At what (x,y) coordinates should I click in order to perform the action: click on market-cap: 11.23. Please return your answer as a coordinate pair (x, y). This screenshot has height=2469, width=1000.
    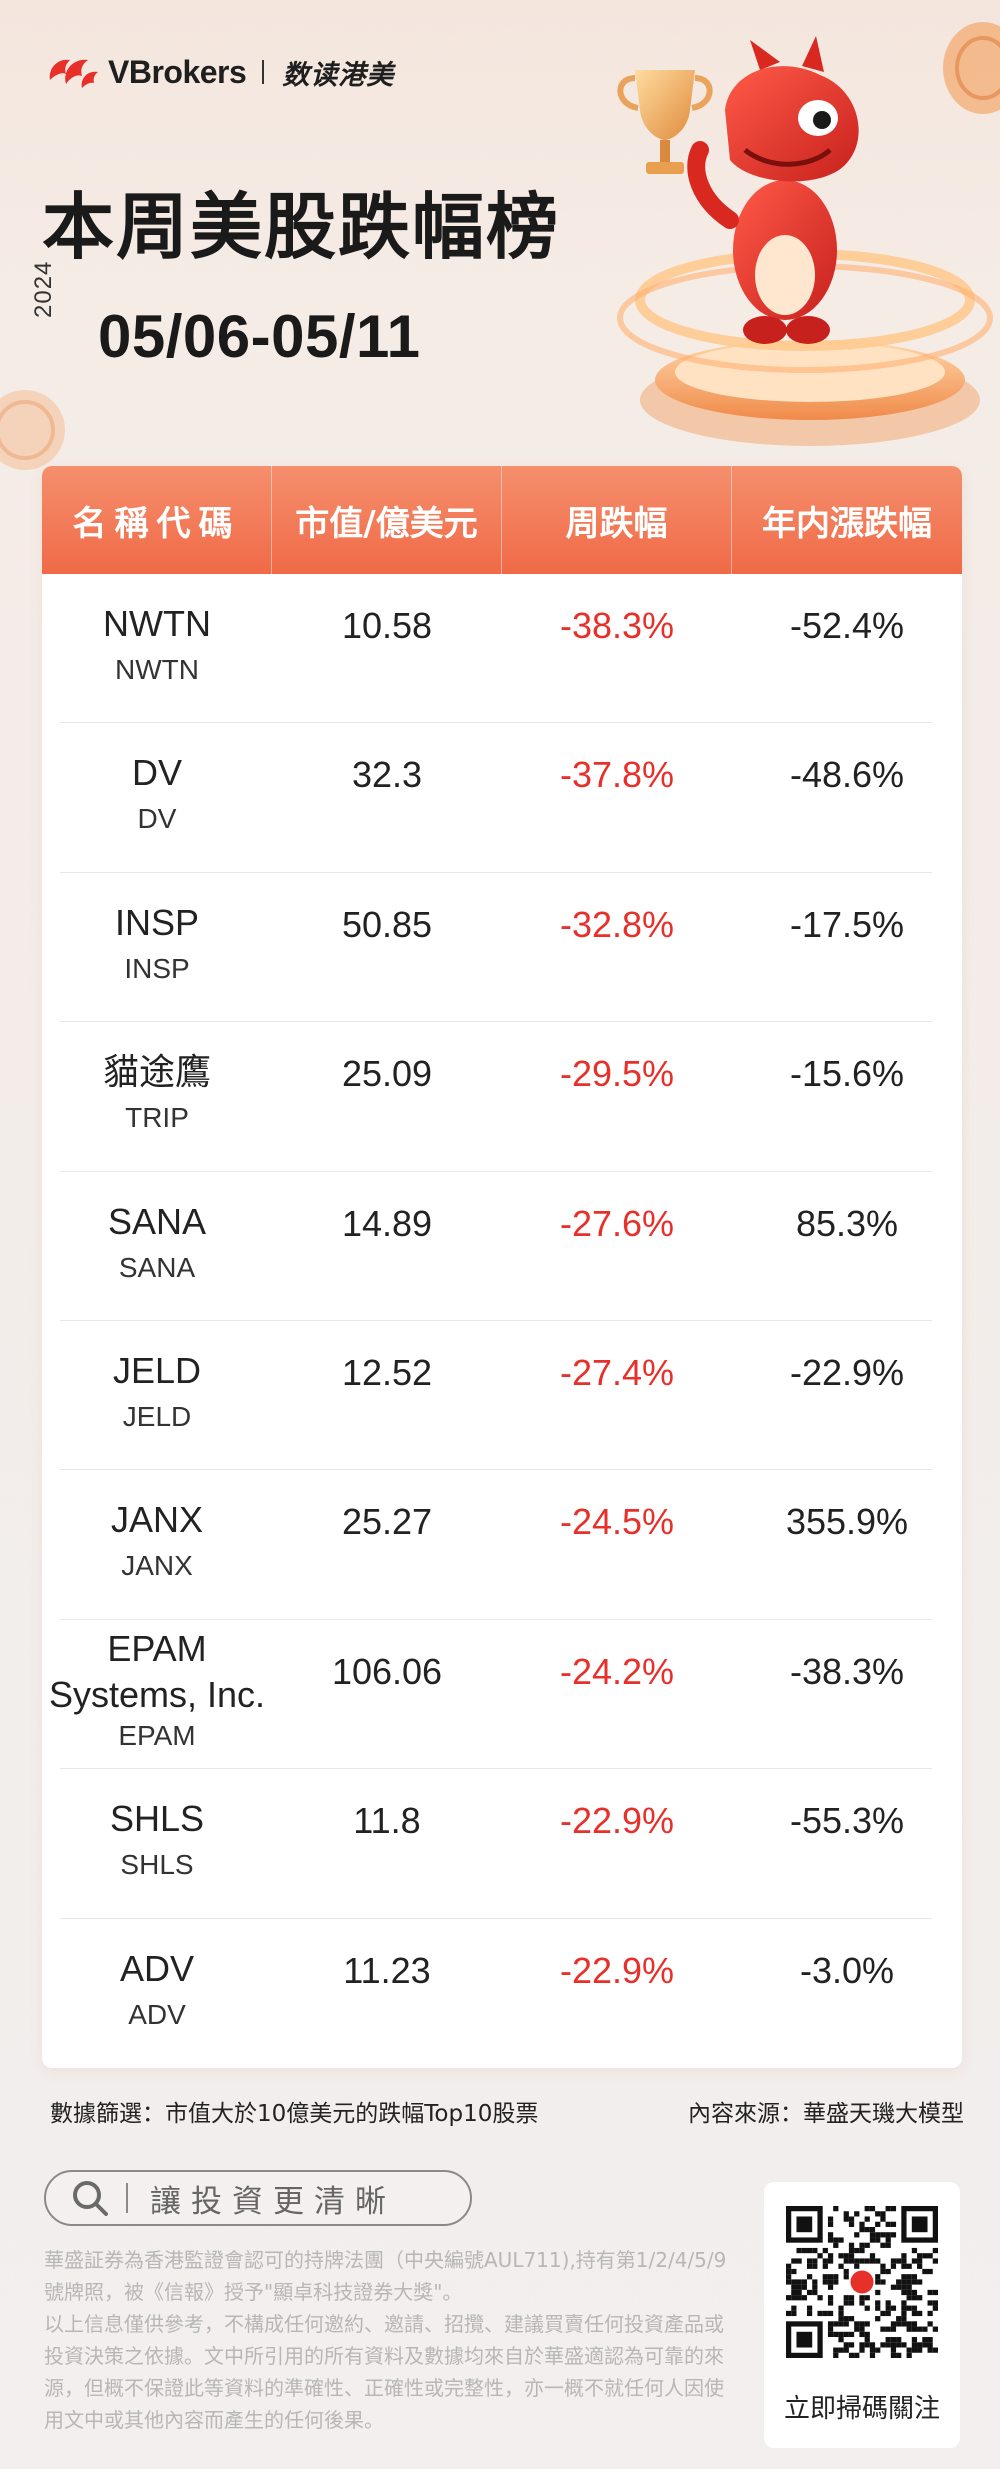
    Looking at the image, I should click on (387, 1970).